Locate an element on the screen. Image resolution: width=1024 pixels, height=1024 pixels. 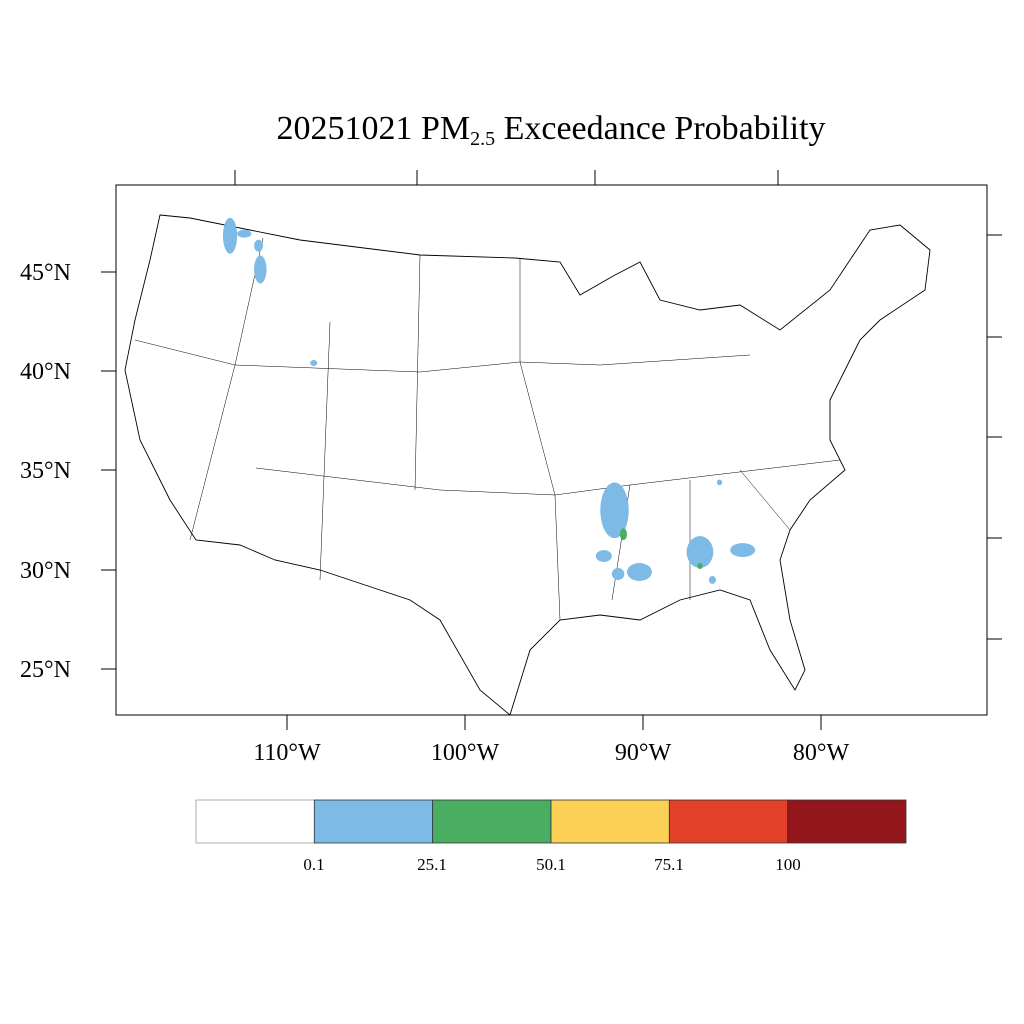
legend-label: 50.1 is located at coordinates (551, 864).